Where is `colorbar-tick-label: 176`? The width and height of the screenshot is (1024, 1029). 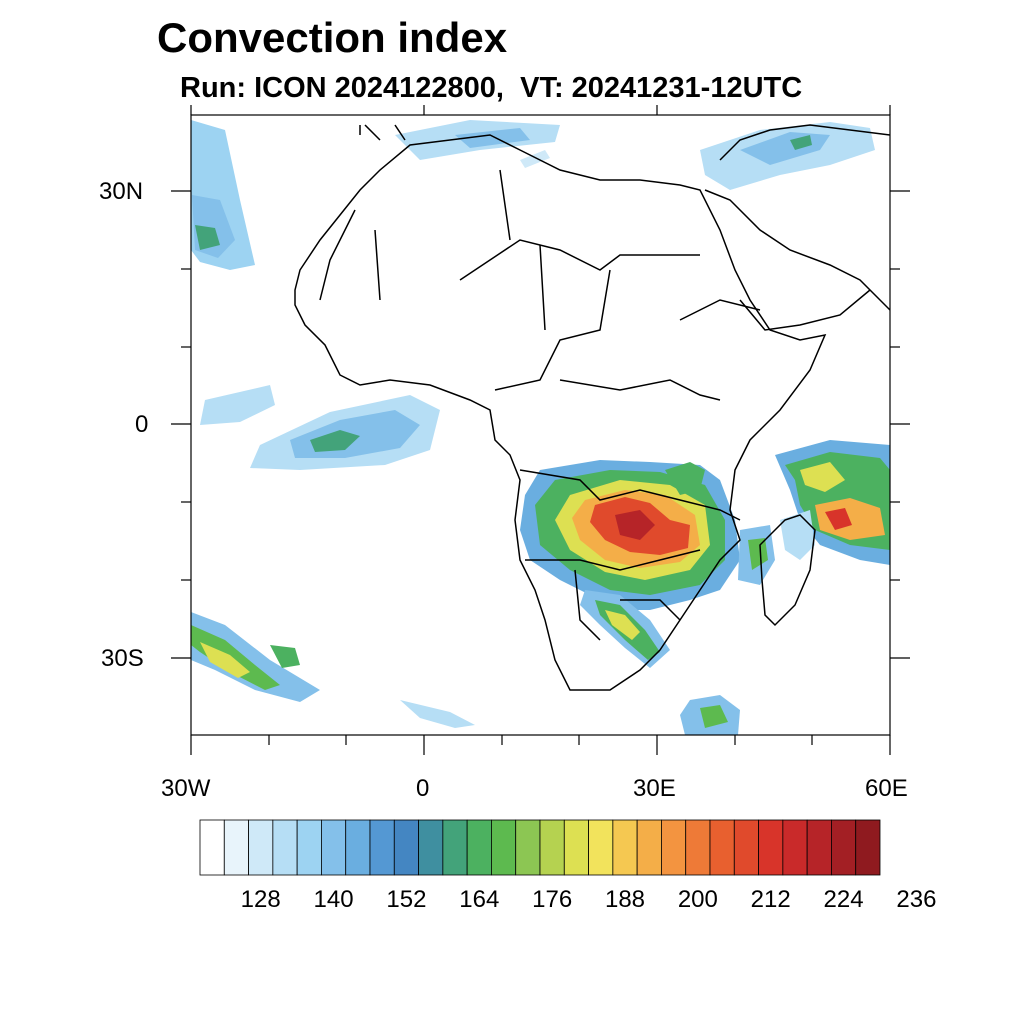 colorbar-tick-label: 176 is located at coordinates (552, 899).